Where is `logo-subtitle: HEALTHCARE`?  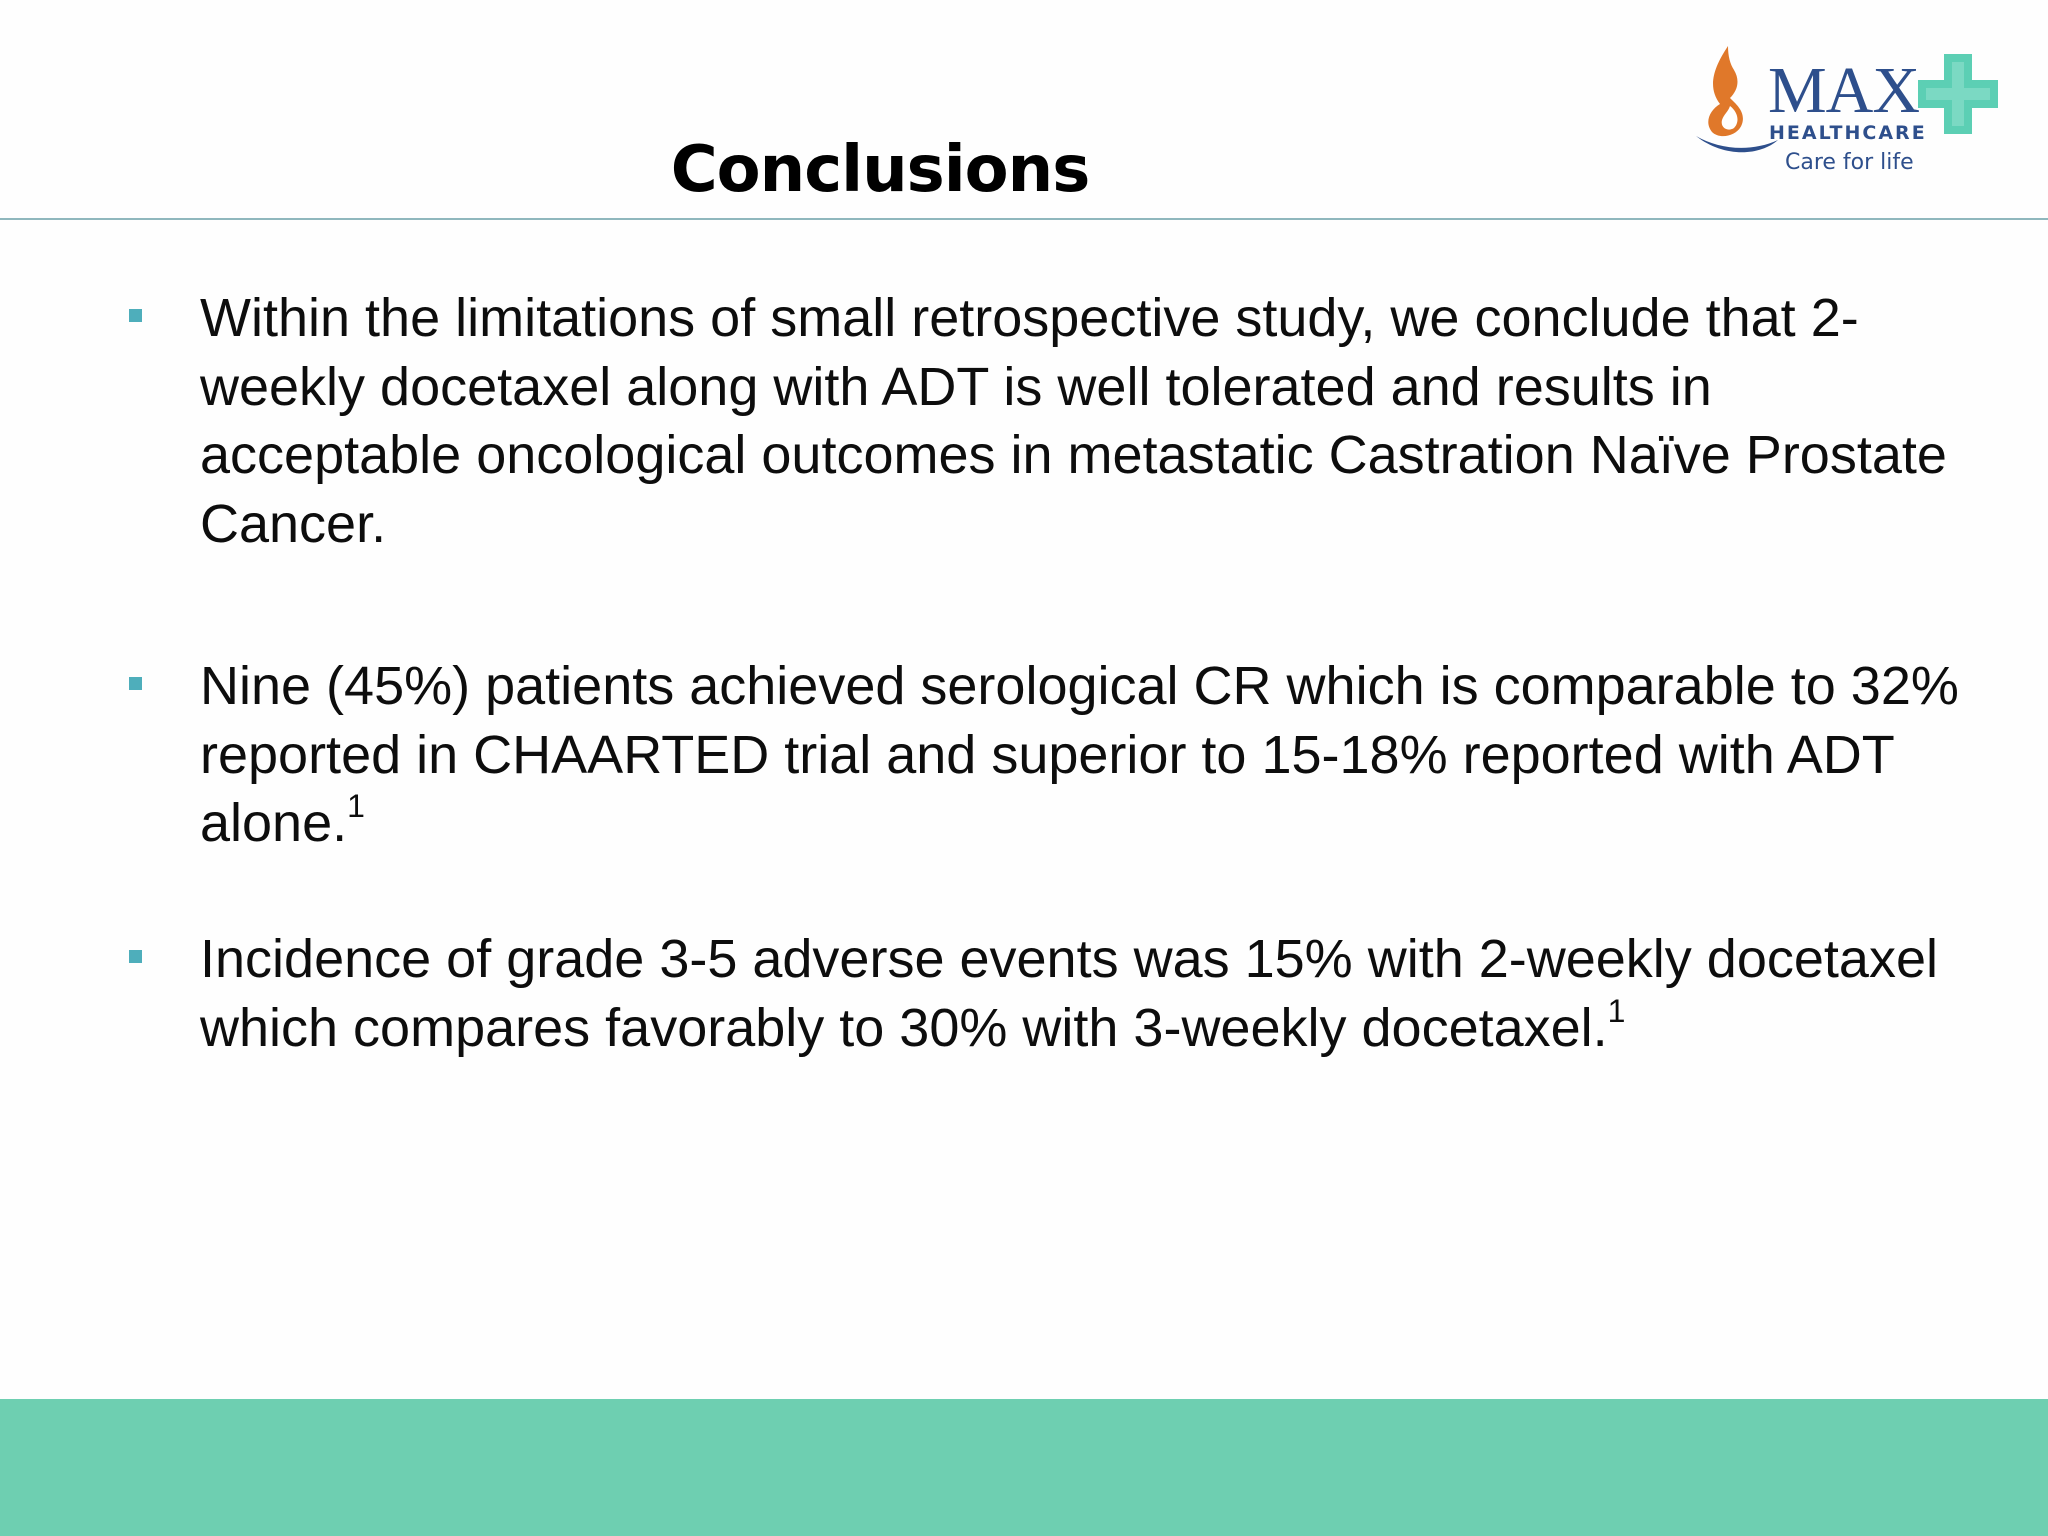
logo-subtitle: HEALTHCARE is located at coordinates (1848, 133).